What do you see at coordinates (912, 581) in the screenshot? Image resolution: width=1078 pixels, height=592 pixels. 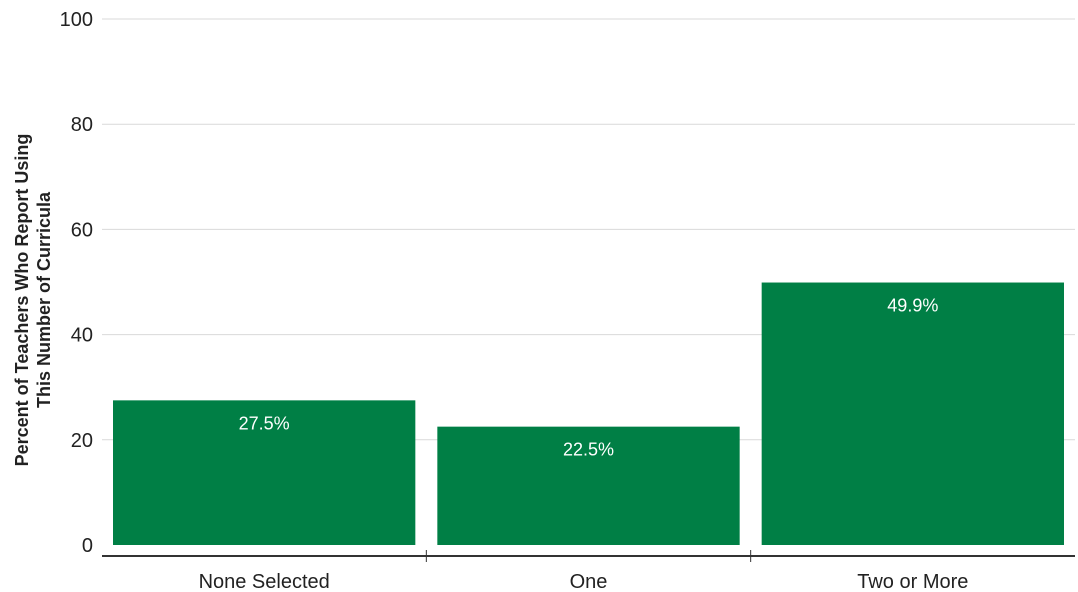 I see `x-category-label: Two or More` at bounding box center [912, 581].